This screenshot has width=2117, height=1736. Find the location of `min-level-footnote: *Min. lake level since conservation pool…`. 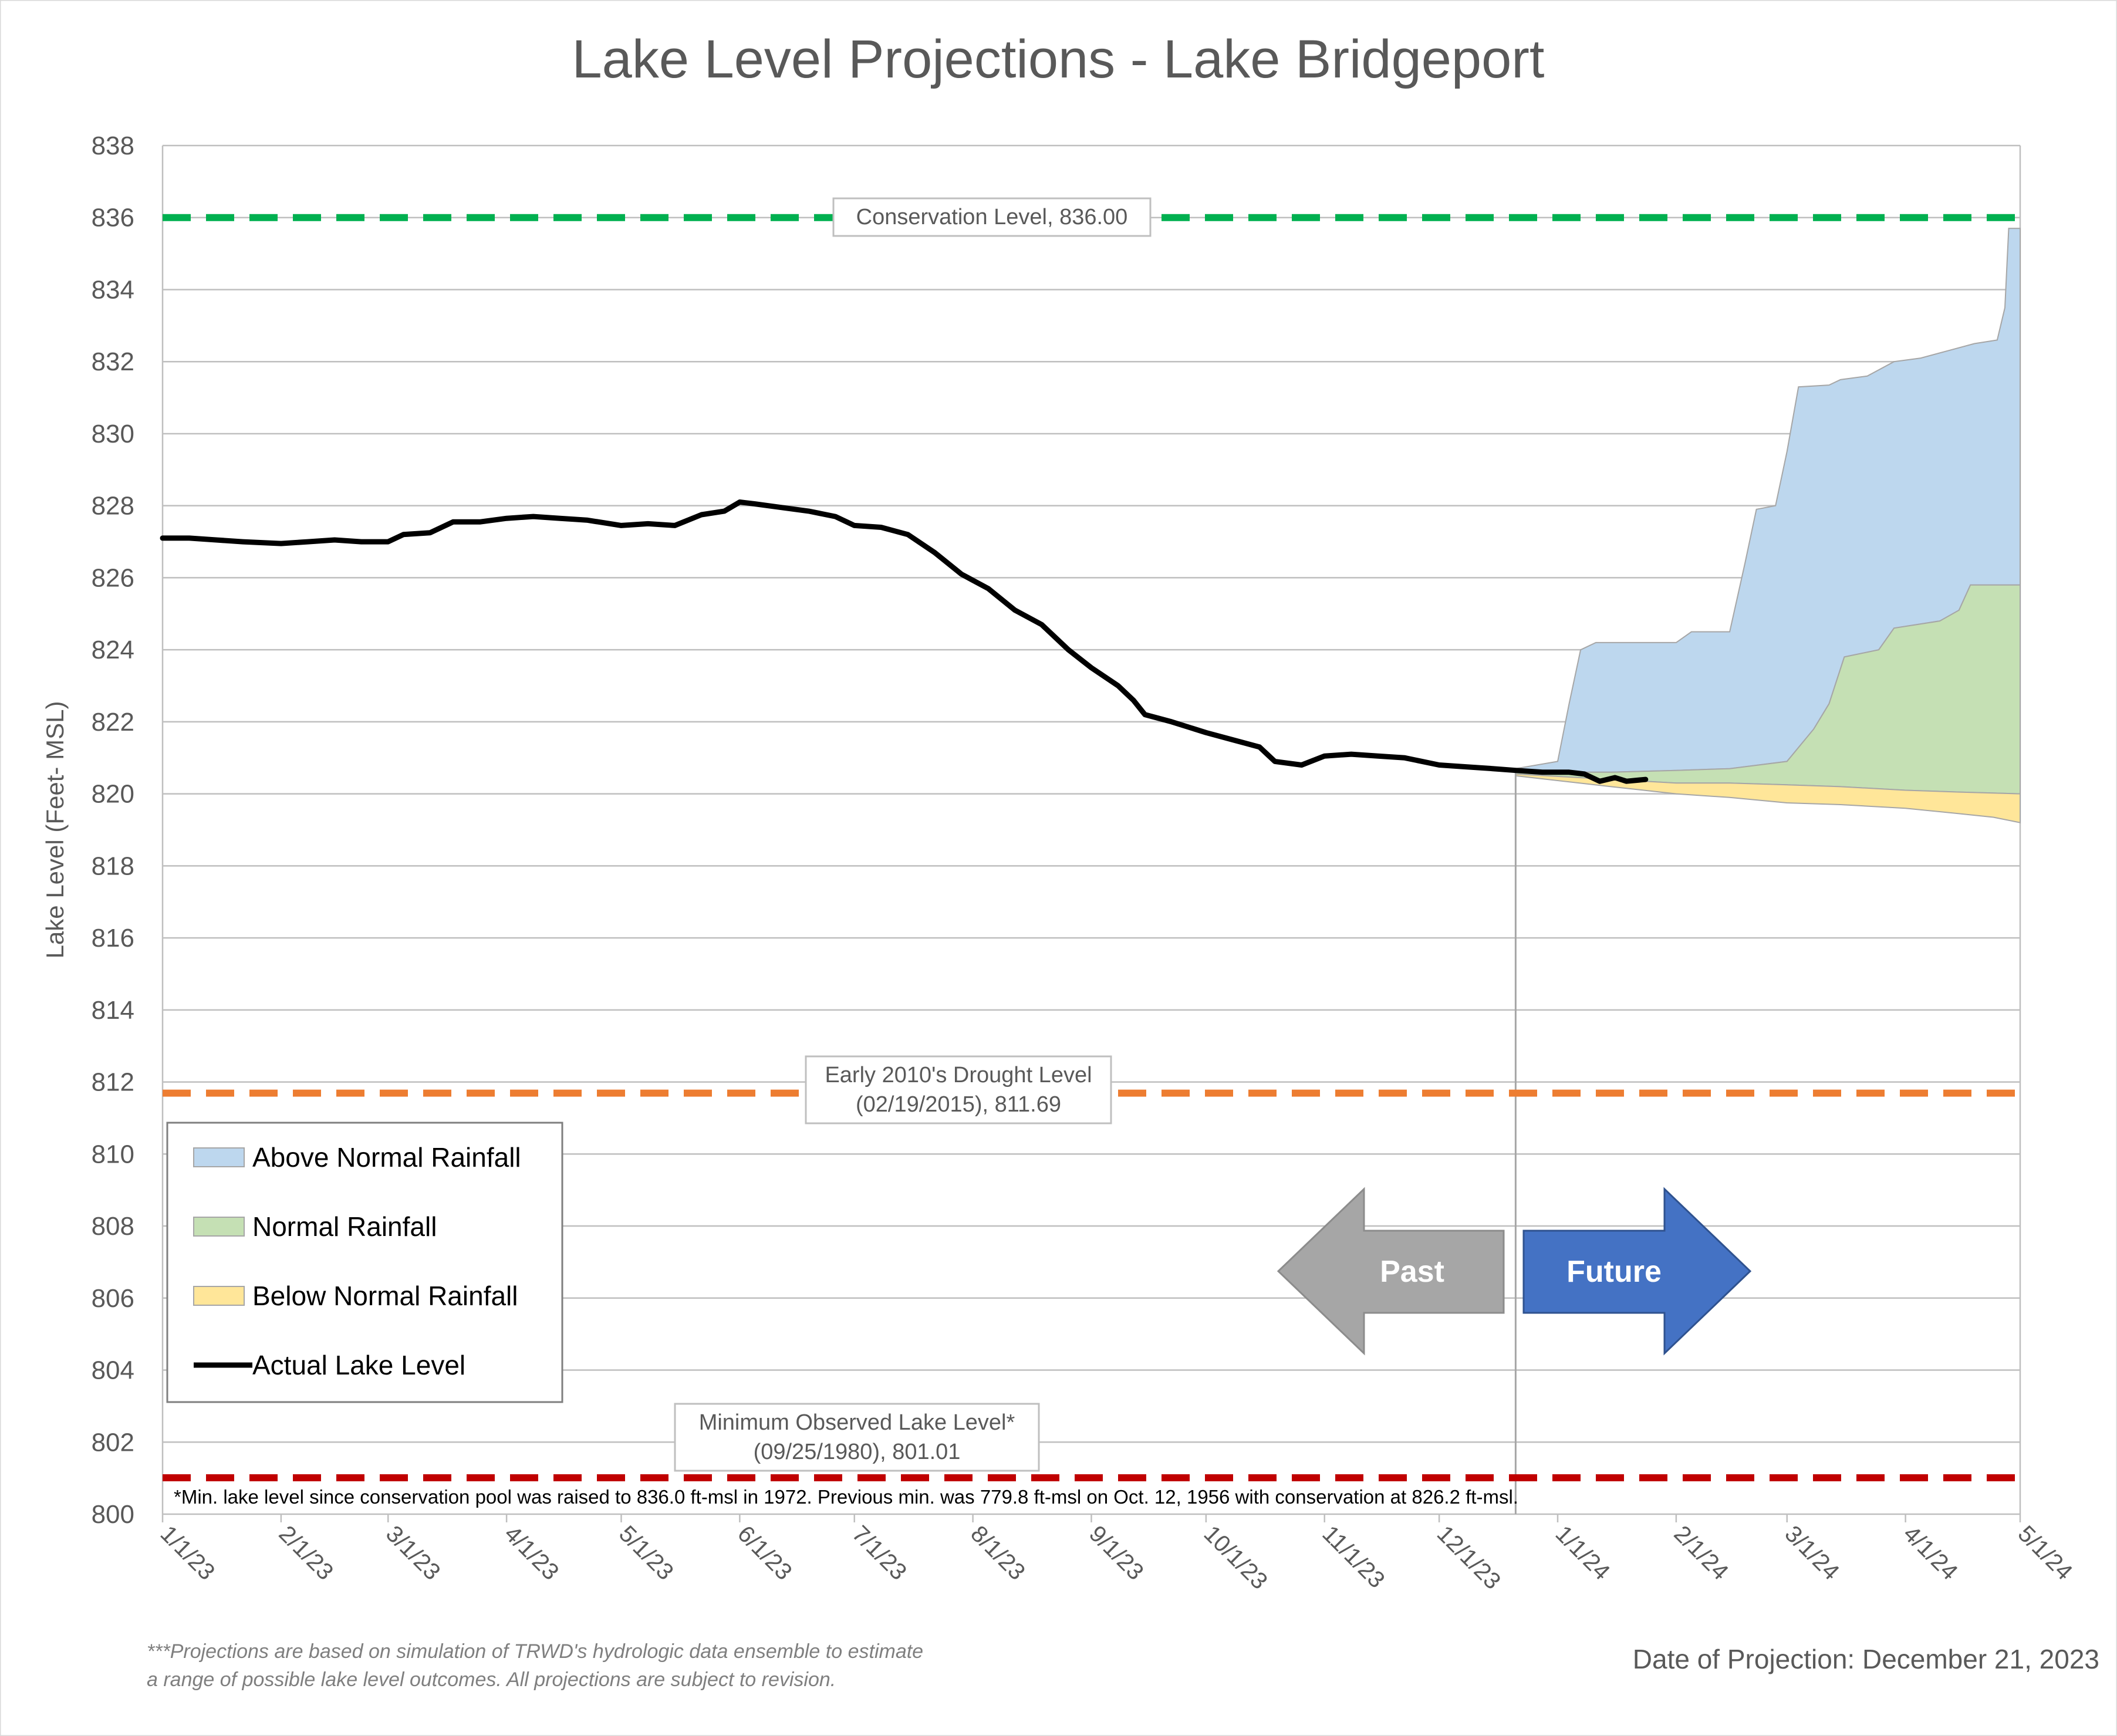

min-level-footnote: *Min. lake level since conservation pool… is located at coordinates (846, 1497).